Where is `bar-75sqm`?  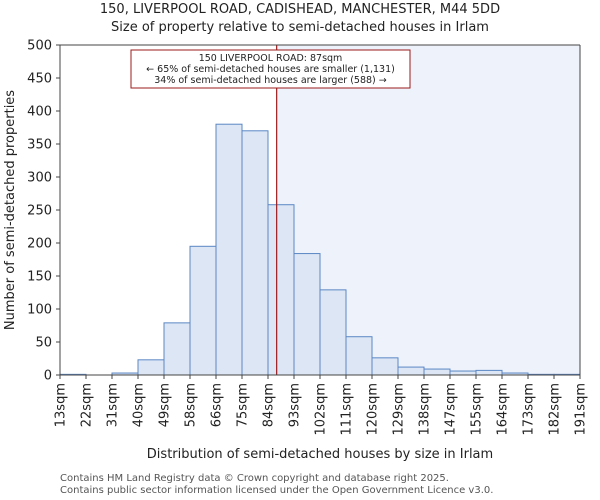
bar-75sqm is located at coordinates (255, 253).